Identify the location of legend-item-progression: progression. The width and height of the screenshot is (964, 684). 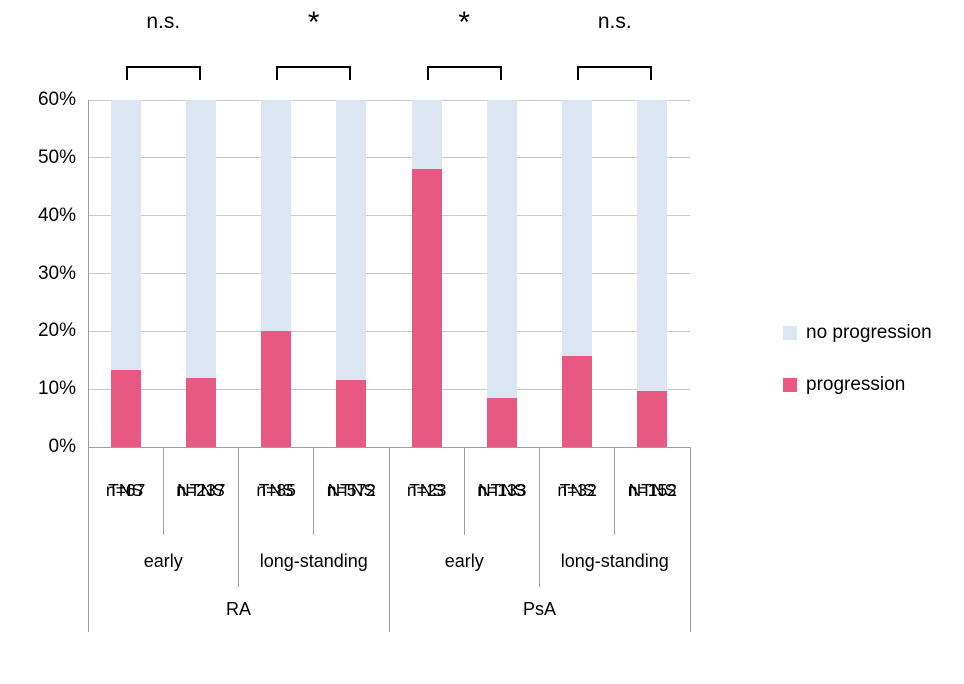
(857, 385).